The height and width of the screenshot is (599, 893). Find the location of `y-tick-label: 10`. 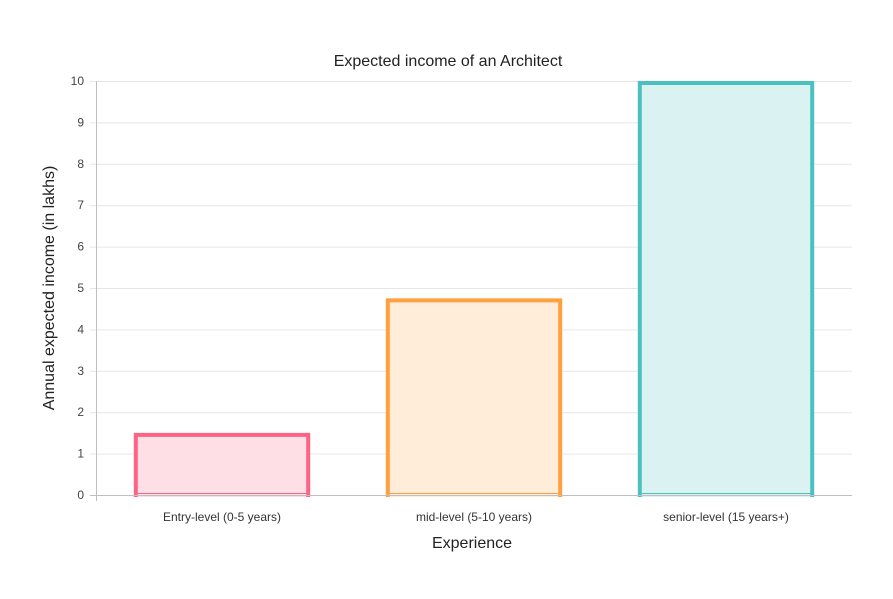

y-tick-label: 10 is located at coordinates (78, 81).